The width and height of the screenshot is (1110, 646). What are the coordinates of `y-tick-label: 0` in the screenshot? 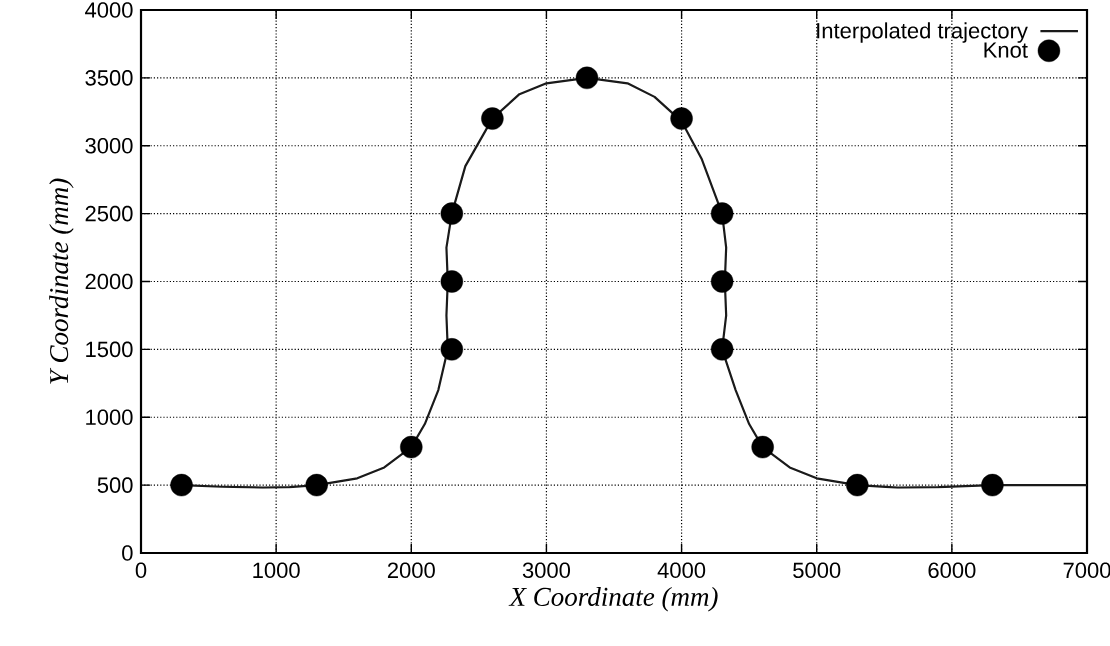 It's located at (127, 553).